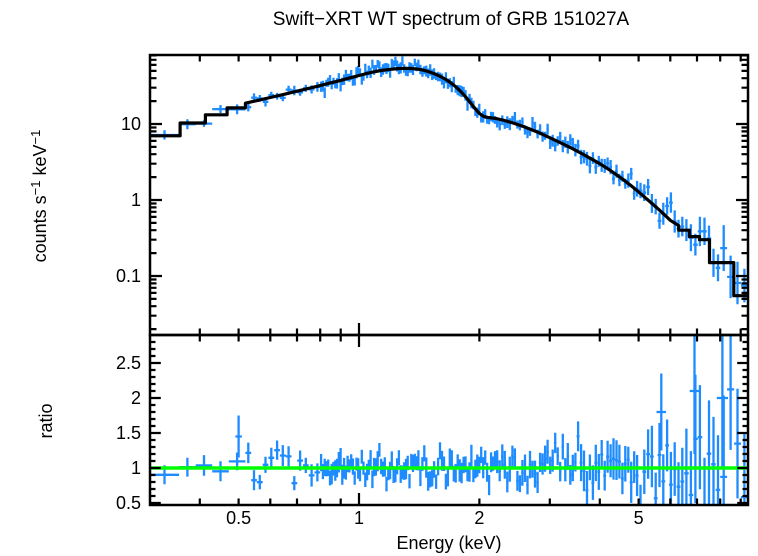 Image resolution: width=758 pixels, height=556 pixels. What do you see at coordinates (238, 518) in the screenshot?
I see `x-tick-label-0.5: 0.5` at bounding box center [238, 518].